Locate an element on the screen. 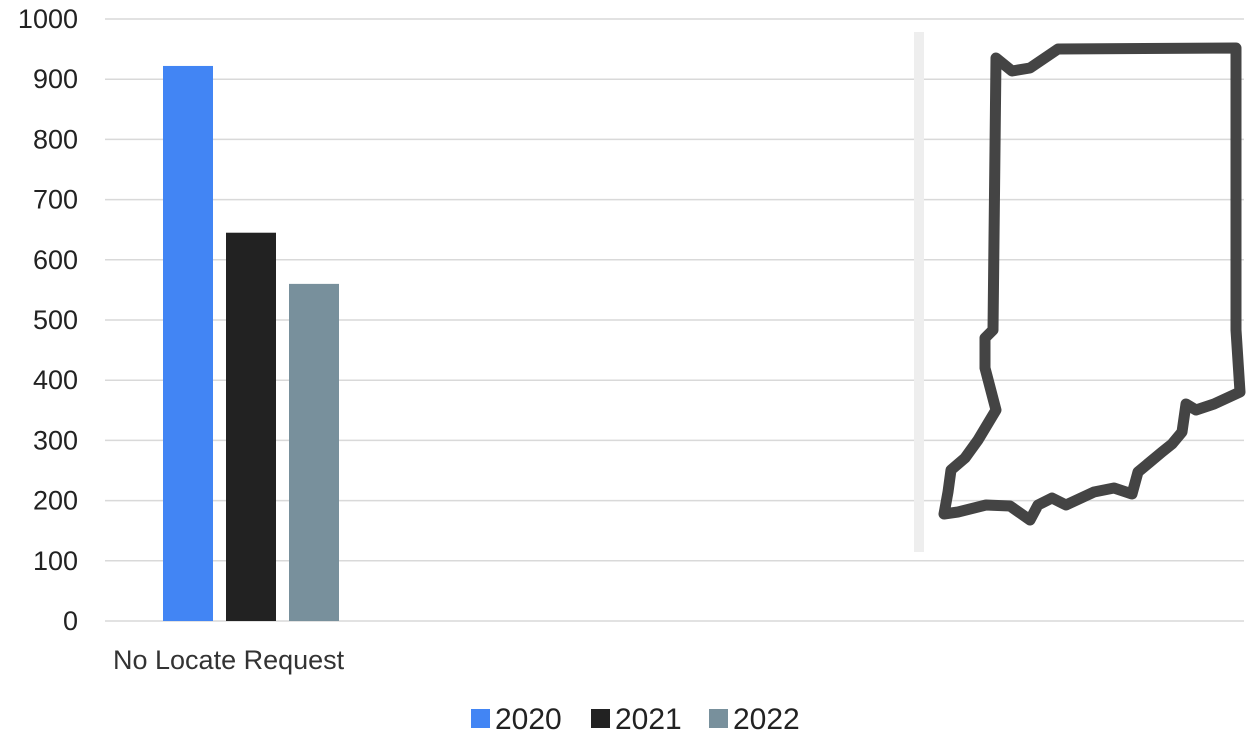  y-tick-label: 1000 is located at coordinates (48, 19).